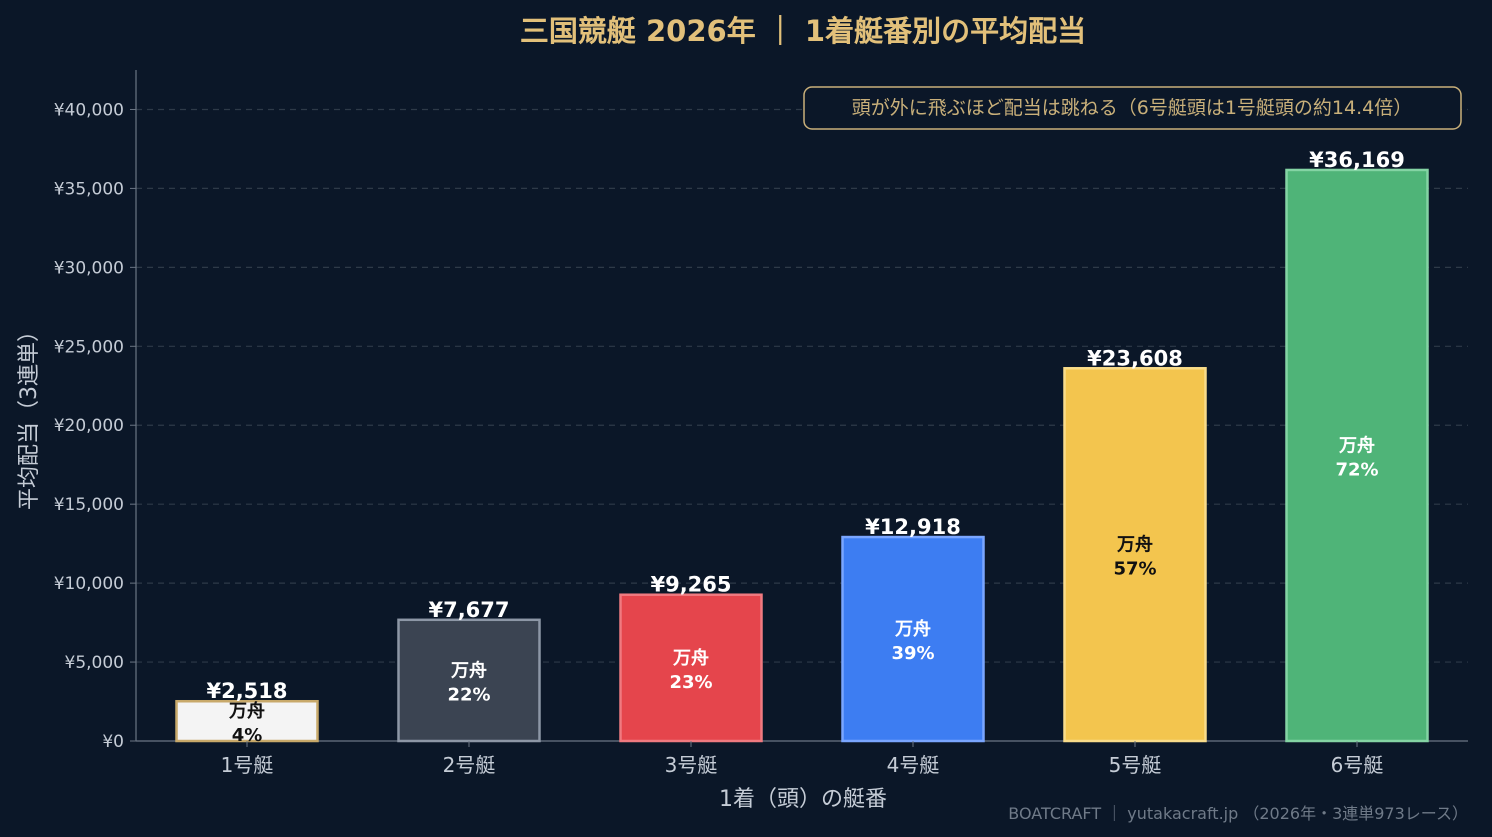 The height and width of the screenshot is (837, 1492). Describe the element at coordinates (89, 110) in the screenshot. I see `y-tick-label: ¥40,000` at that location.